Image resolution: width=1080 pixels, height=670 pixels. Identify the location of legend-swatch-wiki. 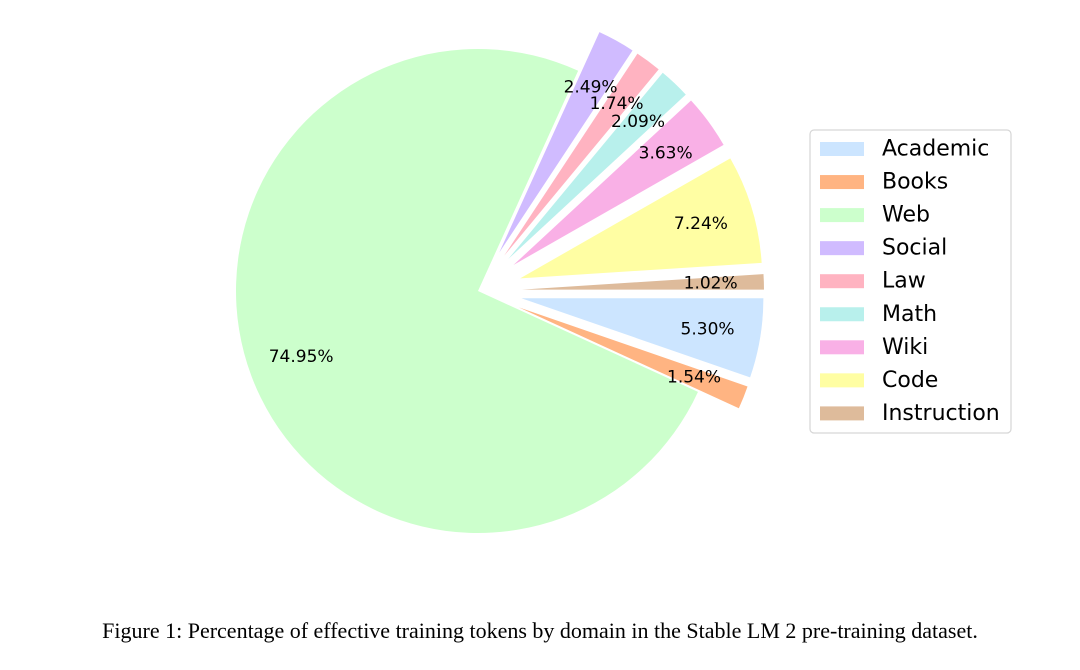
(842, 347).